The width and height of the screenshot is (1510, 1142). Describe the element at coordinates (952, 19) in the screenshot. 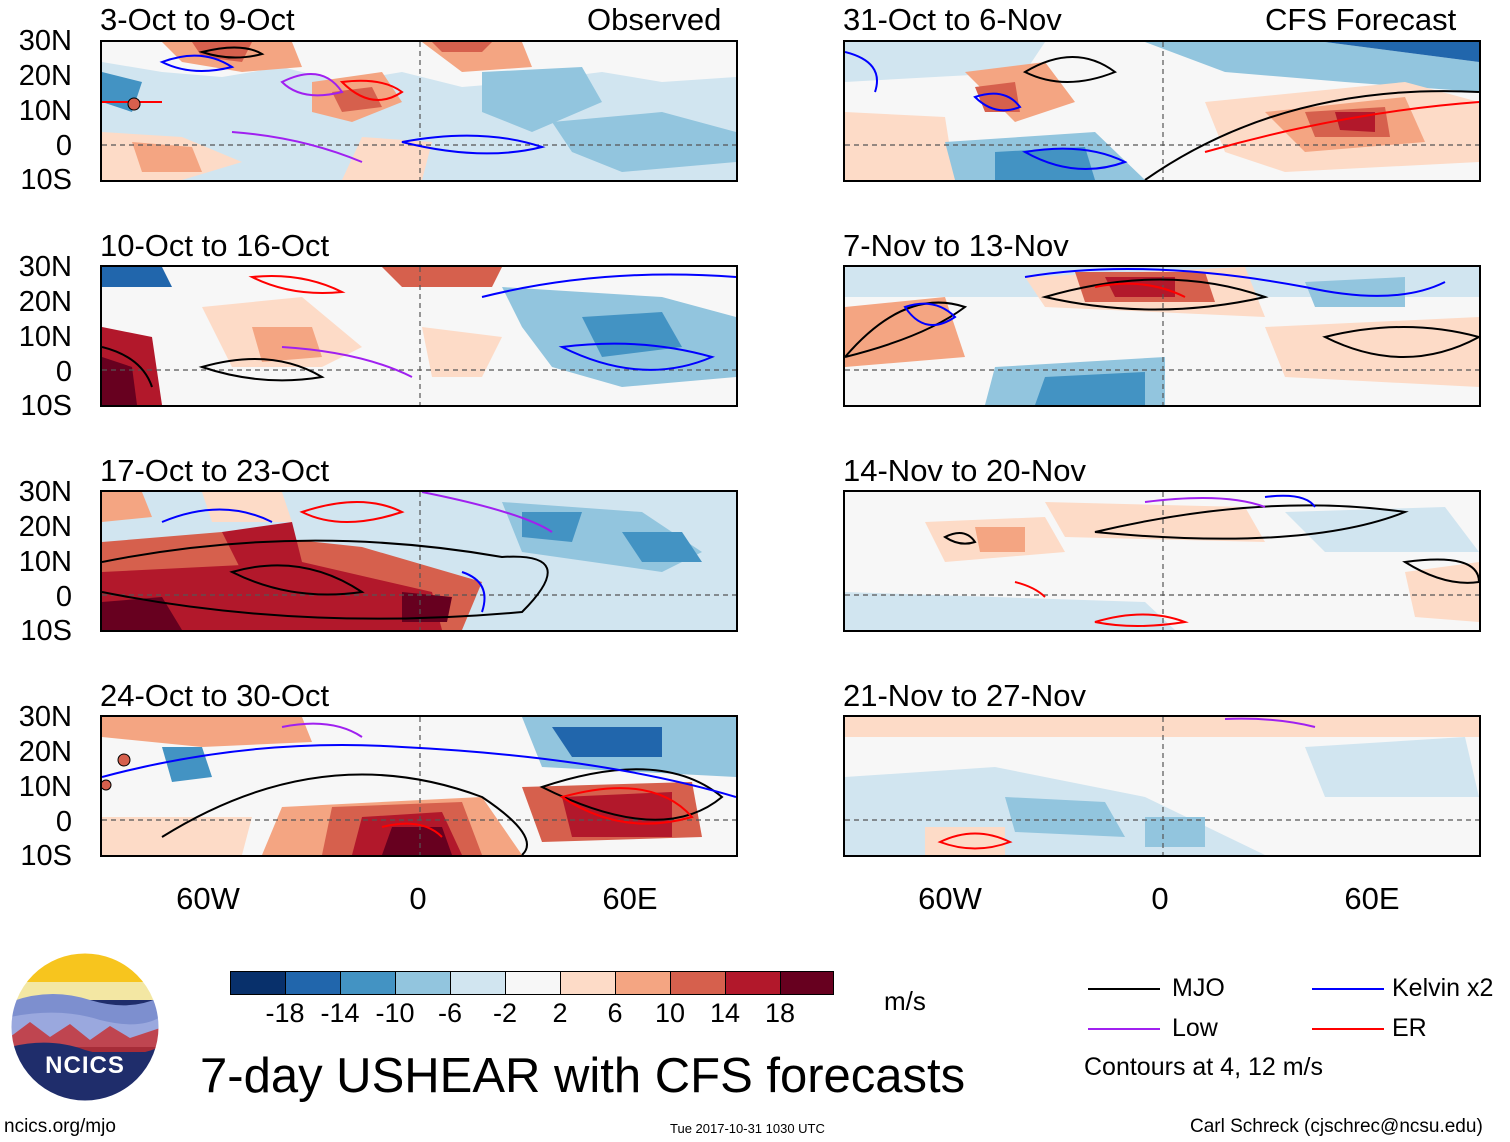

I see `panel-title-5: 31-Oct to 6-Nov` at that location.